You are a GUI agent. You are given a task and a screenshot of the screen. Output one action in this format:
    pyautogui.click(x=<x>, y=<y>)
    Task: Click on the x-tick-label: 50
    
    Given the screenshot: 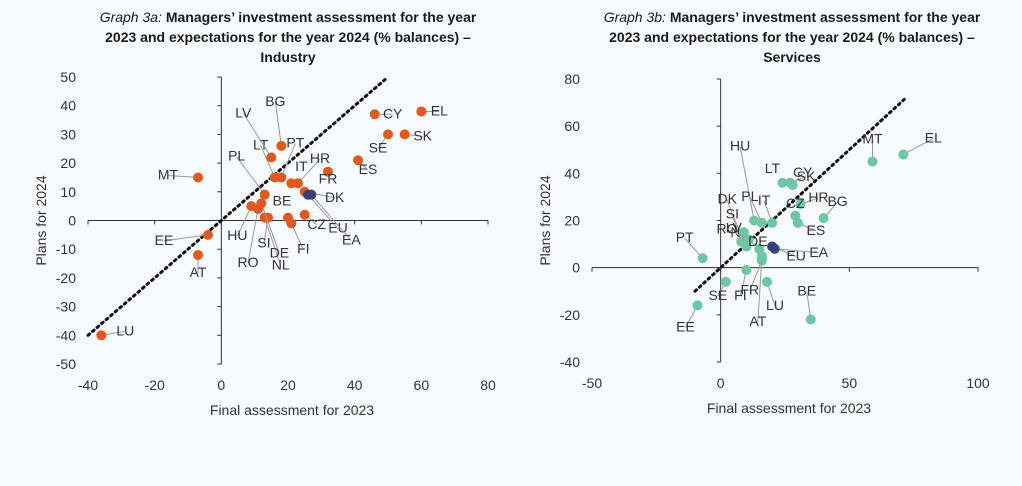 What is the action you would take?
    pyautogui.click(x=850, y=383)
    